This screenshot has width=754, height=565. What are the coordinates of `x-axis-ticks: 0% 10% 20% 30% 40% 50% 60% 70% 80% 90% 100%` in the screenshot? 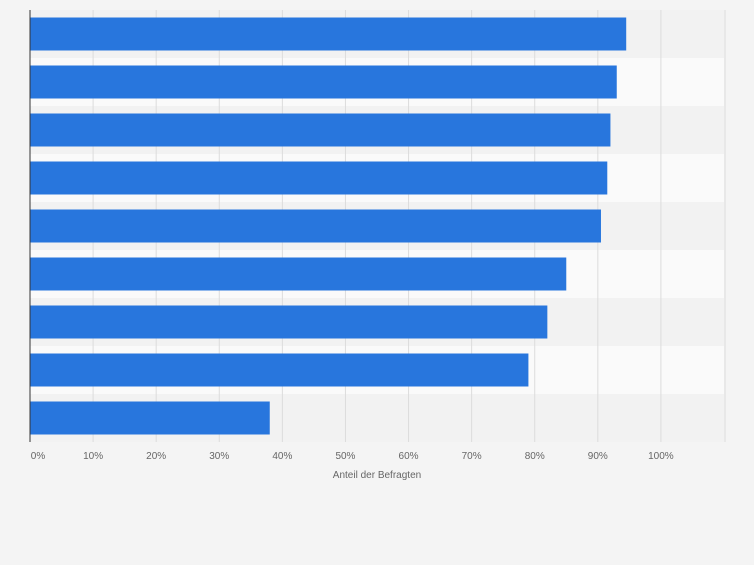 It's located at (352, 456).